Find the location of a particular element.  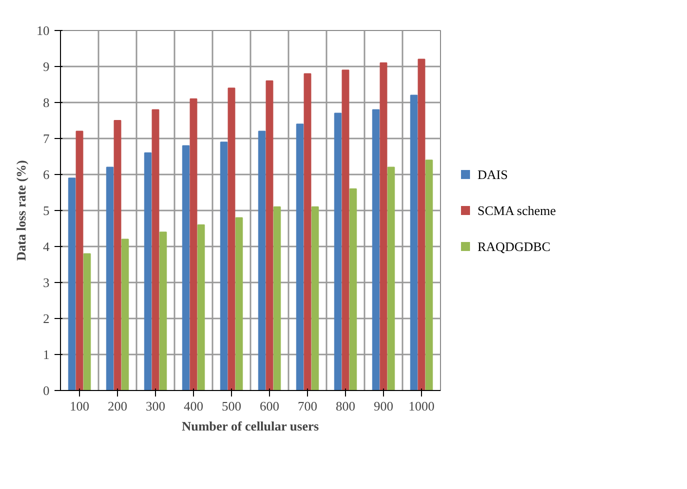

y-tick-label: 7 is located at coordinates (46, 138).